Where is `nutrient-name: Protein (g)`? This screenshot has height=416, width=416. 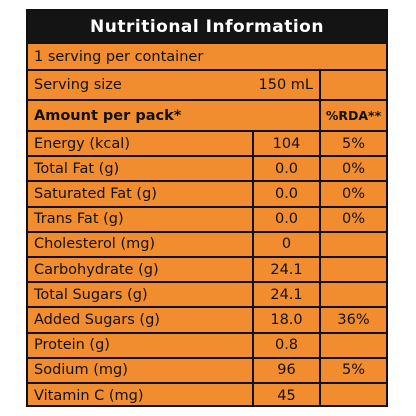
nutrient-name: Protein (g) is located at coordinates (141, 345).